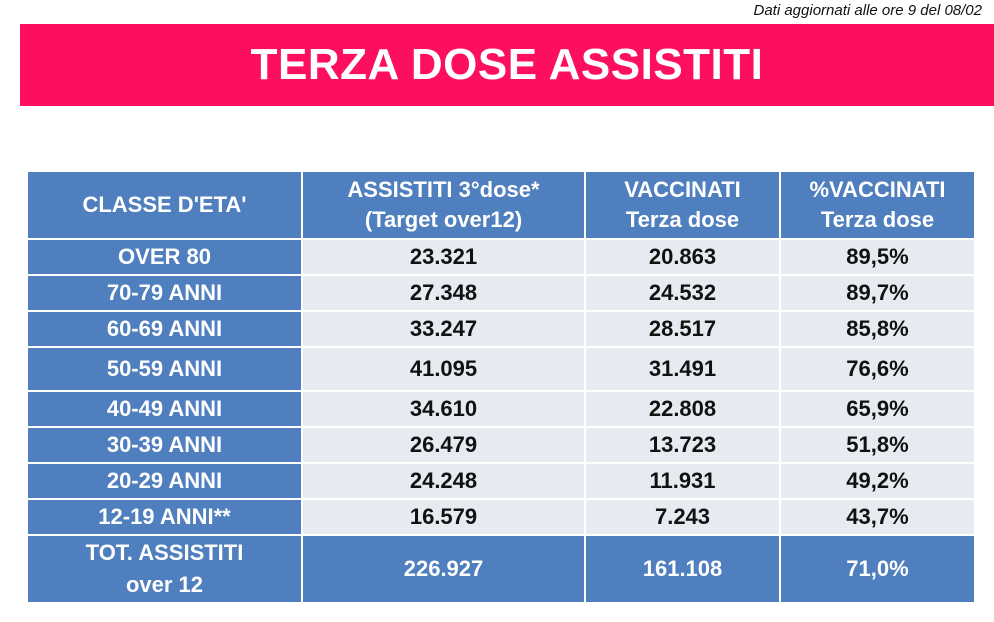 The height and width of the screenshot is (622, 994). Describe the element at coordinates (164, 369) in the screenshot. I see `age-class-cell: 50-59 ANNI` at that location.